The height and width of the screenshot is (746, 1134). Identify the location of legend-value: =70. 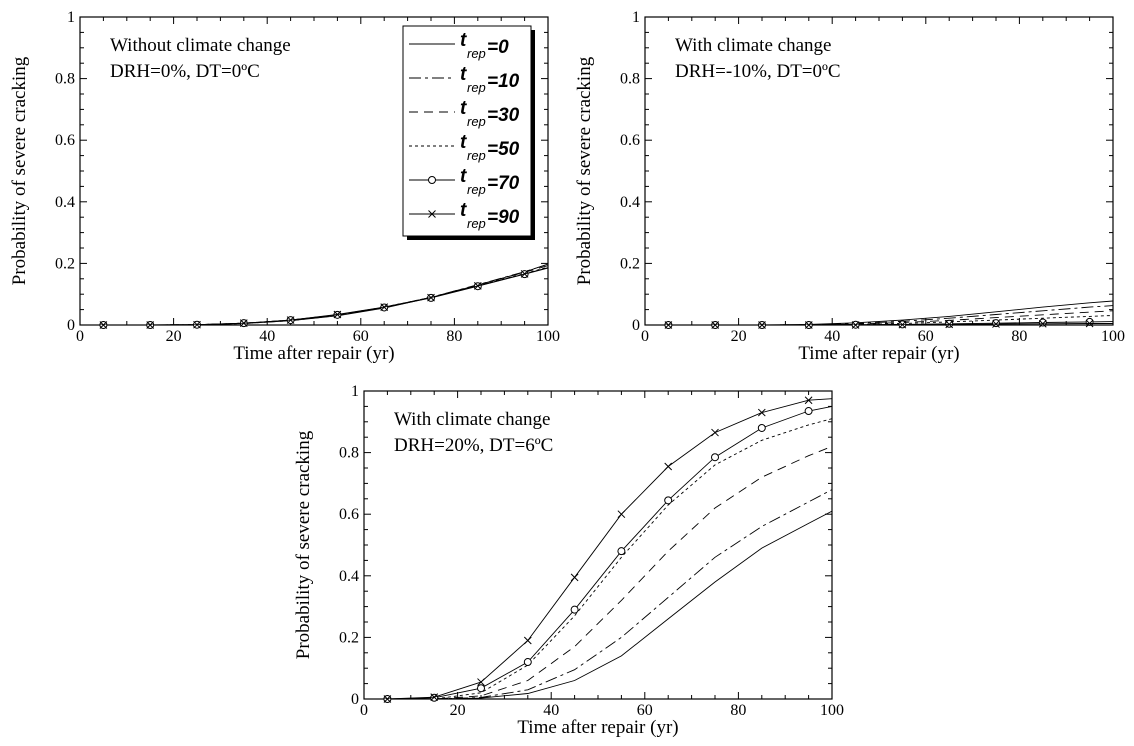
(503, 183).